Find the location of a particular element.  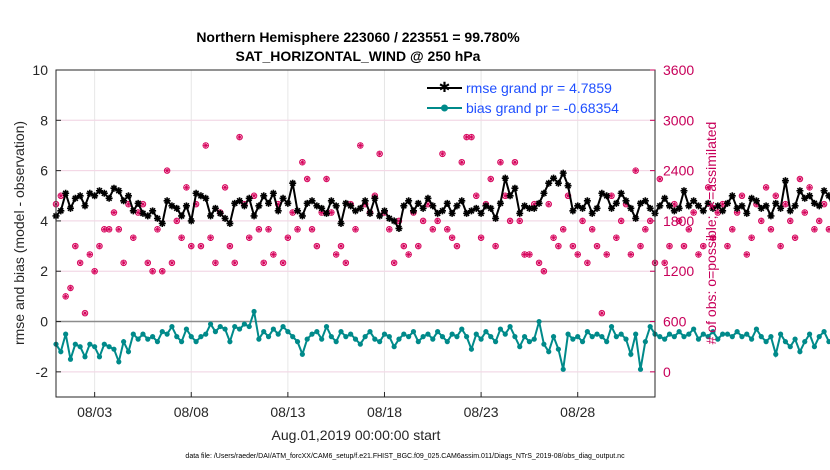

x-axis-ticks: 08/03 08/08 08/13 08/18 08/23 08/28 is located at coordinates (336, 406).